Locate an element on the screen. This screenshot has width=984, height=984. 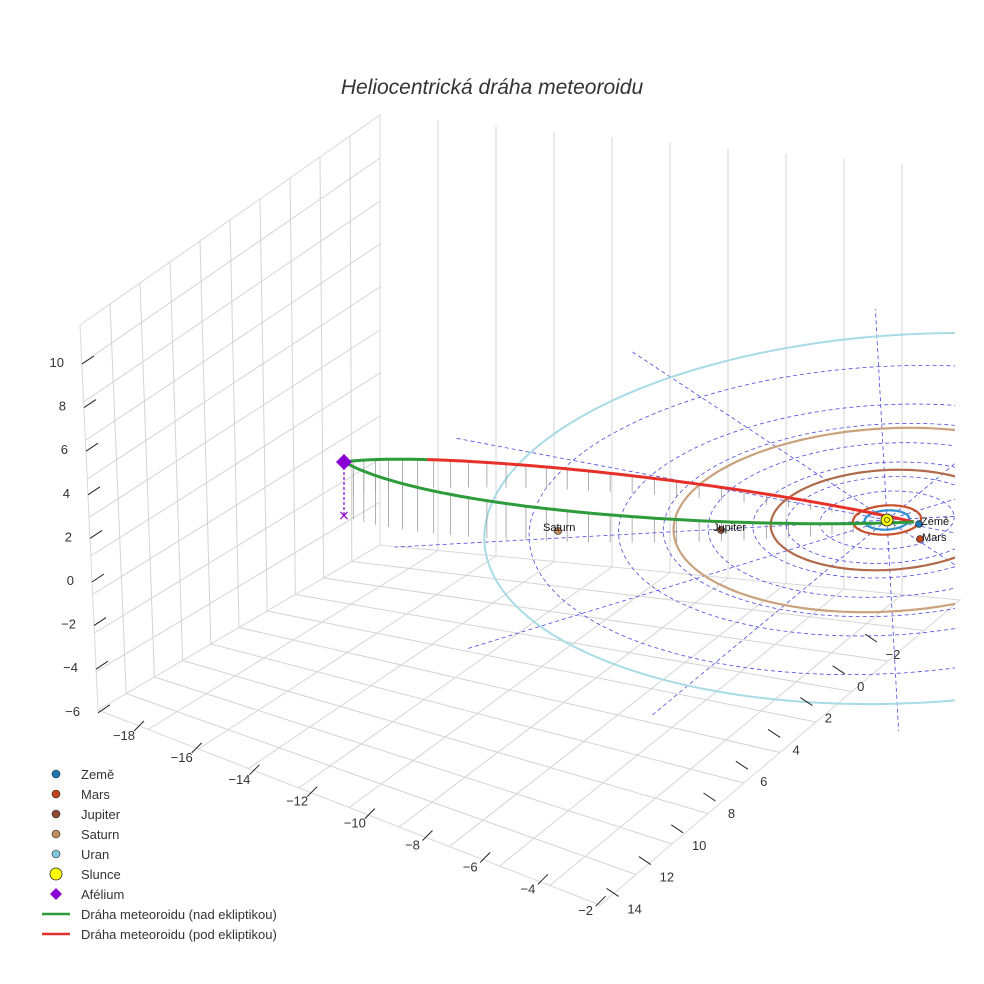
meteoroid-above-segment is located at coordinates (385, 460).